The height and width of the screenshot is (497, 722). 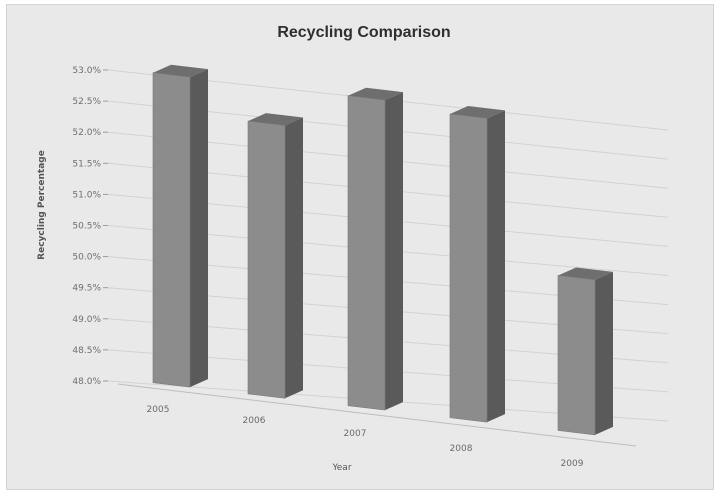 What do you see at coordinates (86, 258) in the screenshot?
I see `y-tick-label: 50.0%` at bounding box center [86, 258].